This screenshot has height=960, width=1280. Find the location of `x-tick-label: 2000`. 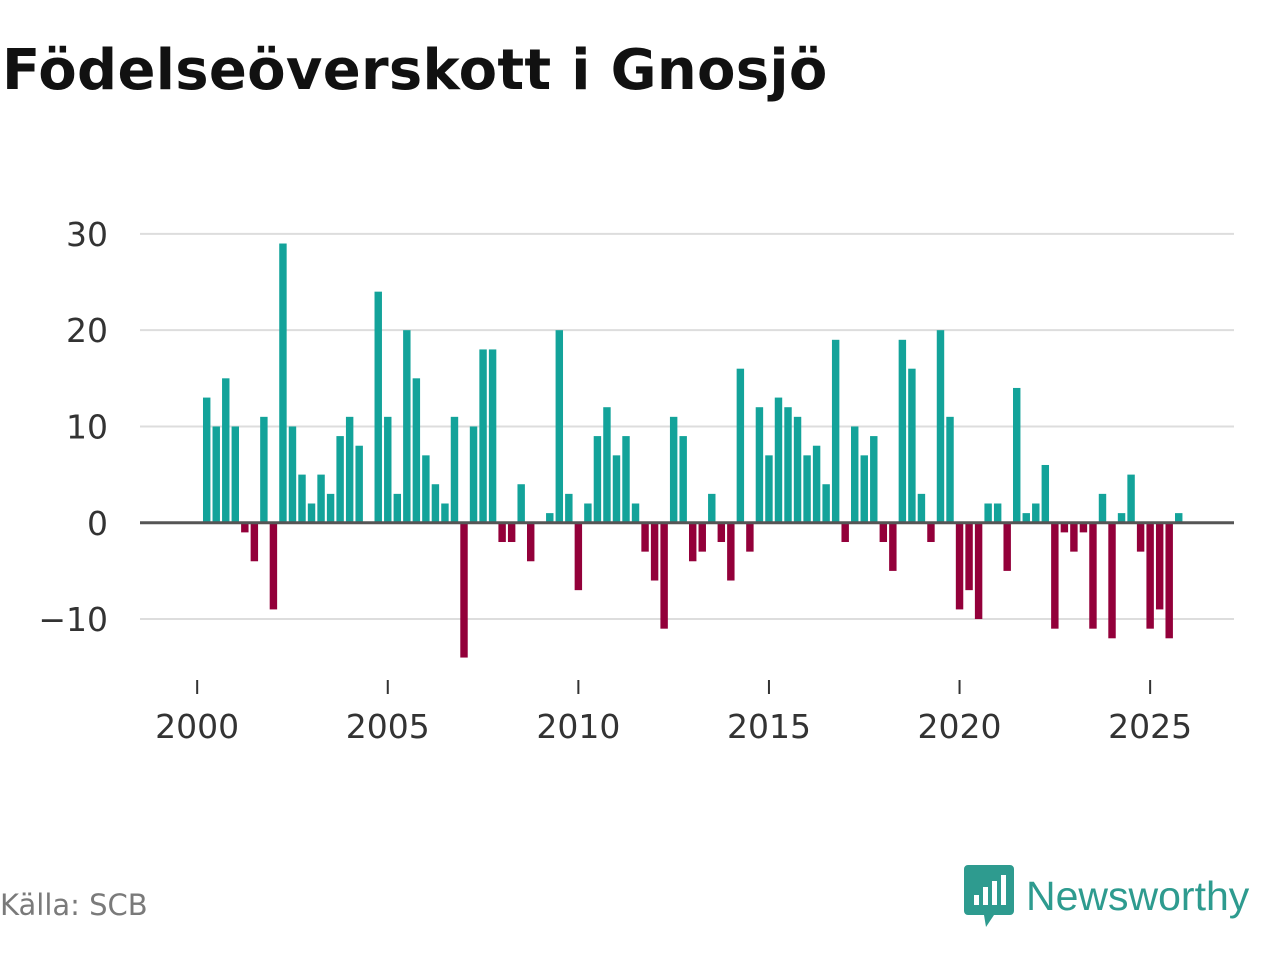

x-tick-label: 2000 is located at coordinates (197, 726).